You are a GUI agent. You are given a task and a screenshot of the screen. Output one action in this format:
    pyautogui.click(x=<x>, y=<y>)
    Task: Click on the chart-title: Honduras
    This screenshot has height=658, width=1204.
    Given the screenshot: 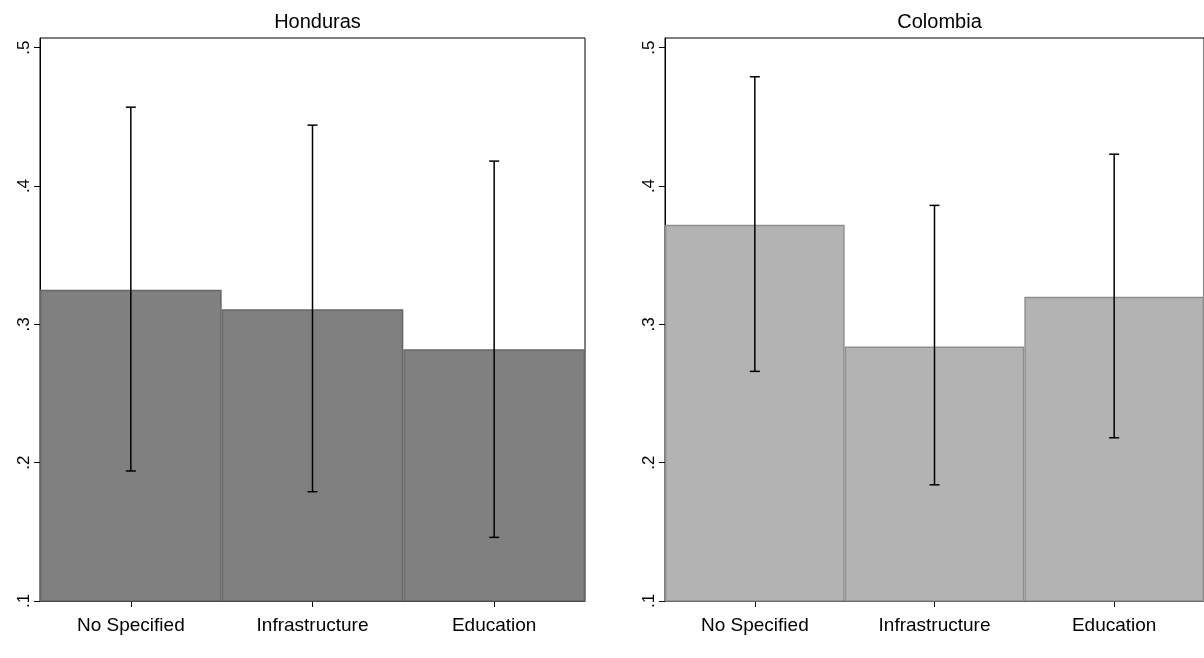 What is the action you would take?
    pyautogui.click(x=317, y=21)
    